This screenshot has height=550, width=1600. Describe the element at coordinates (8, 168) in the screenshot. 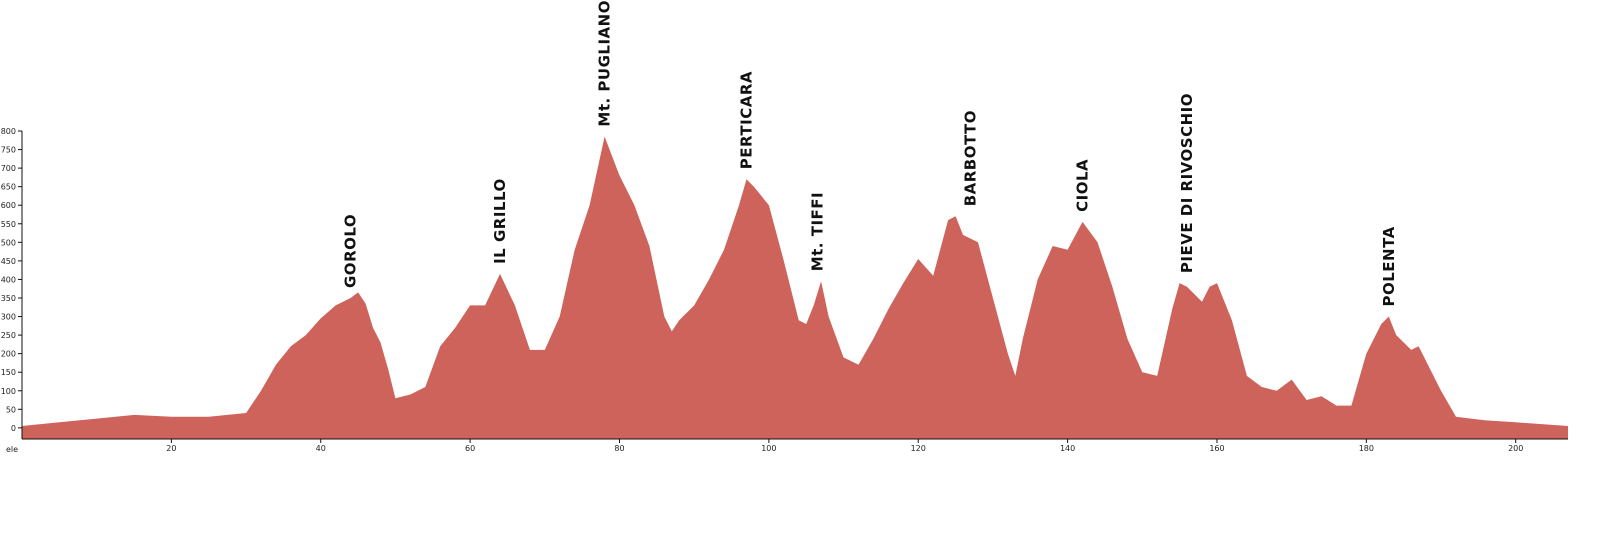

I see `y-tick-label: 700` at that location.